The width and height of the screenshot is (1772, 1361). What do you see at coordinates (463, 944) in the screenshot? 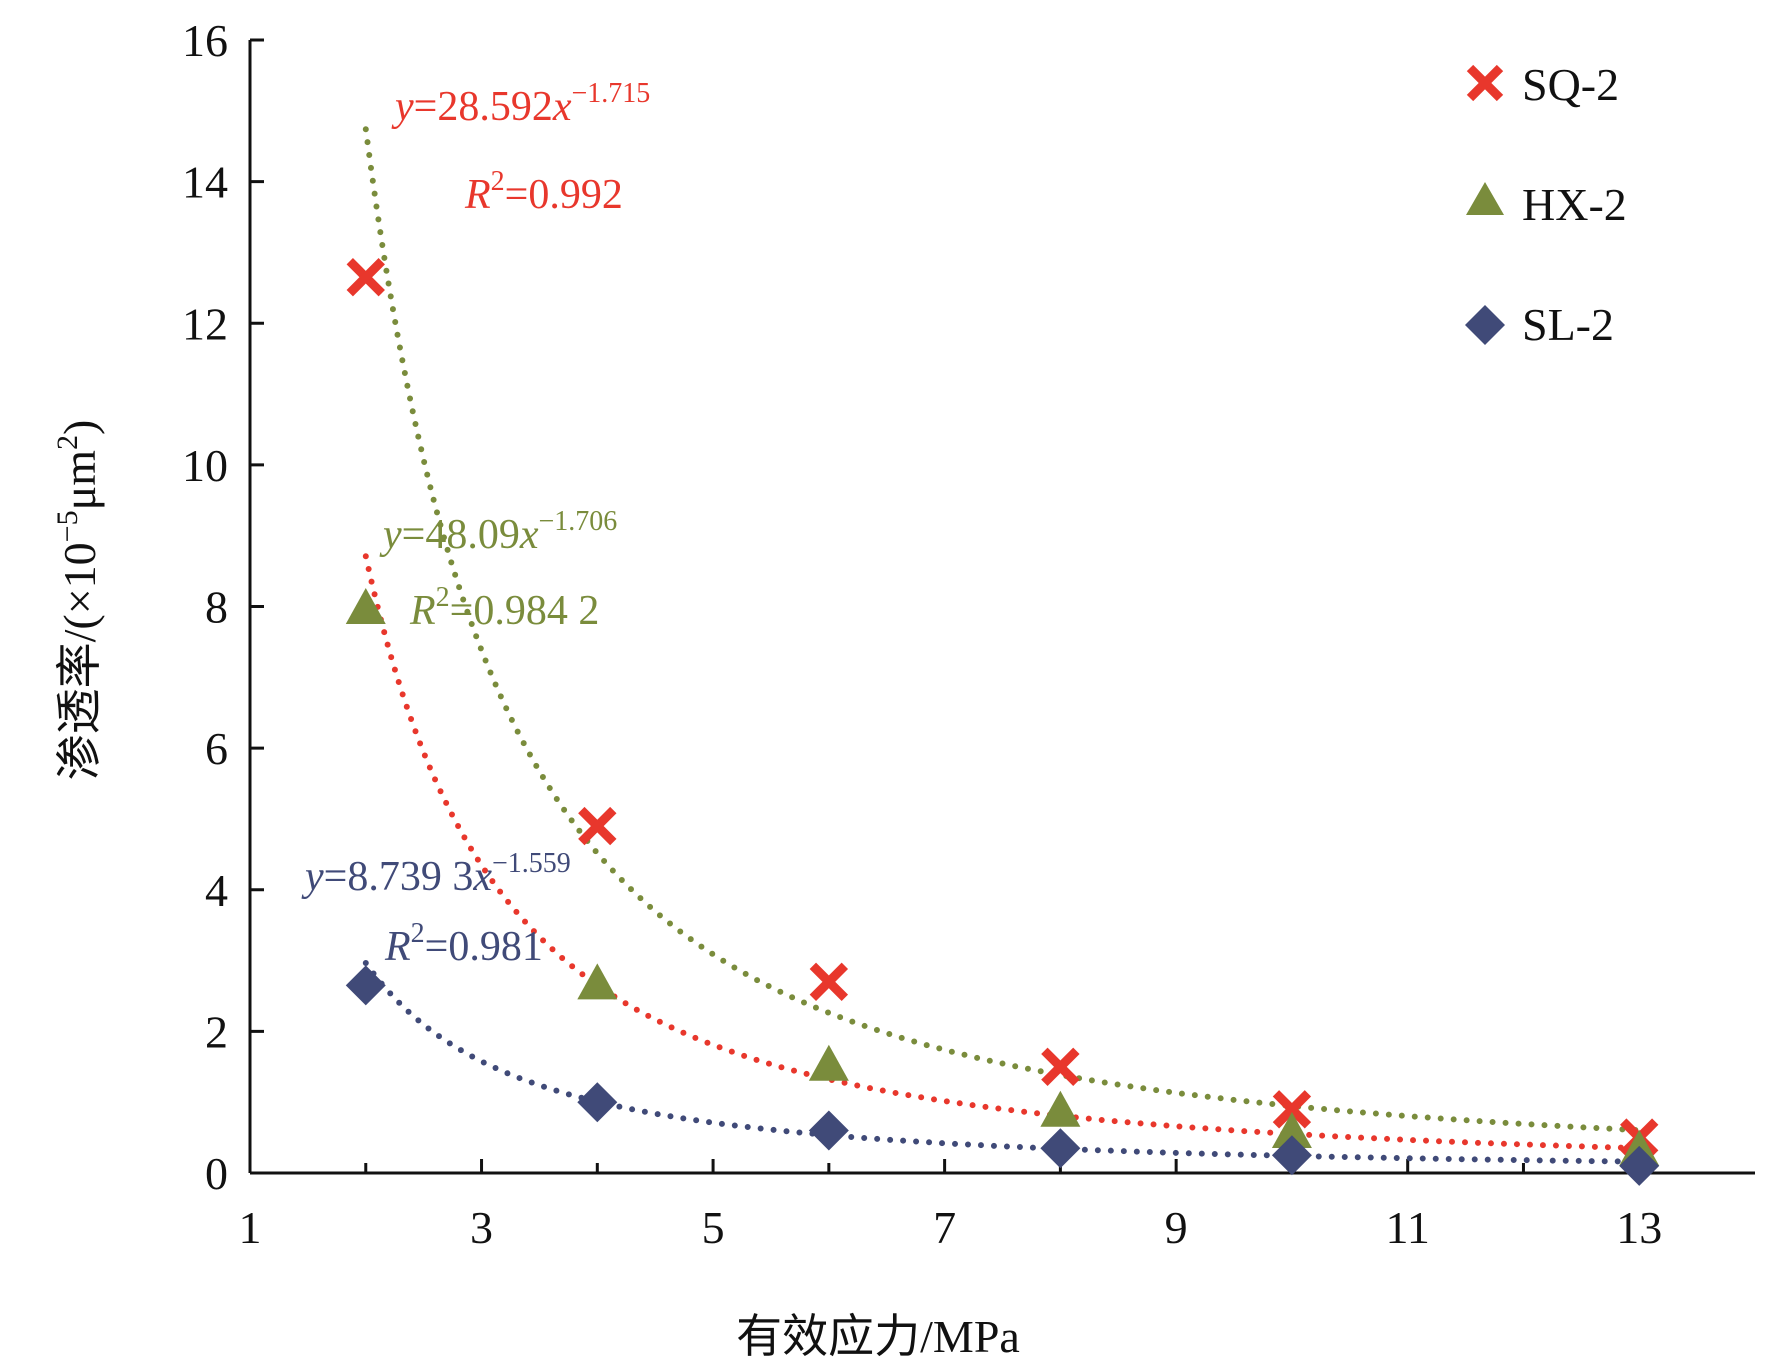
I see `svg-text: R2=0.981` at bounding box center [463, 944].